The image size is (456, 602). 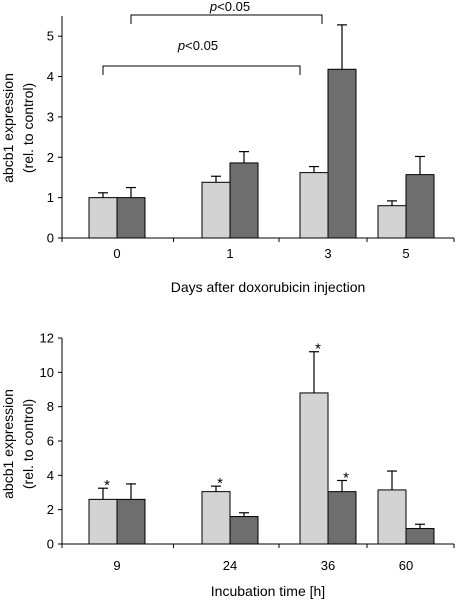 I want to click on x-axis-title: Incubation time [h], so click(x=268, y=591).